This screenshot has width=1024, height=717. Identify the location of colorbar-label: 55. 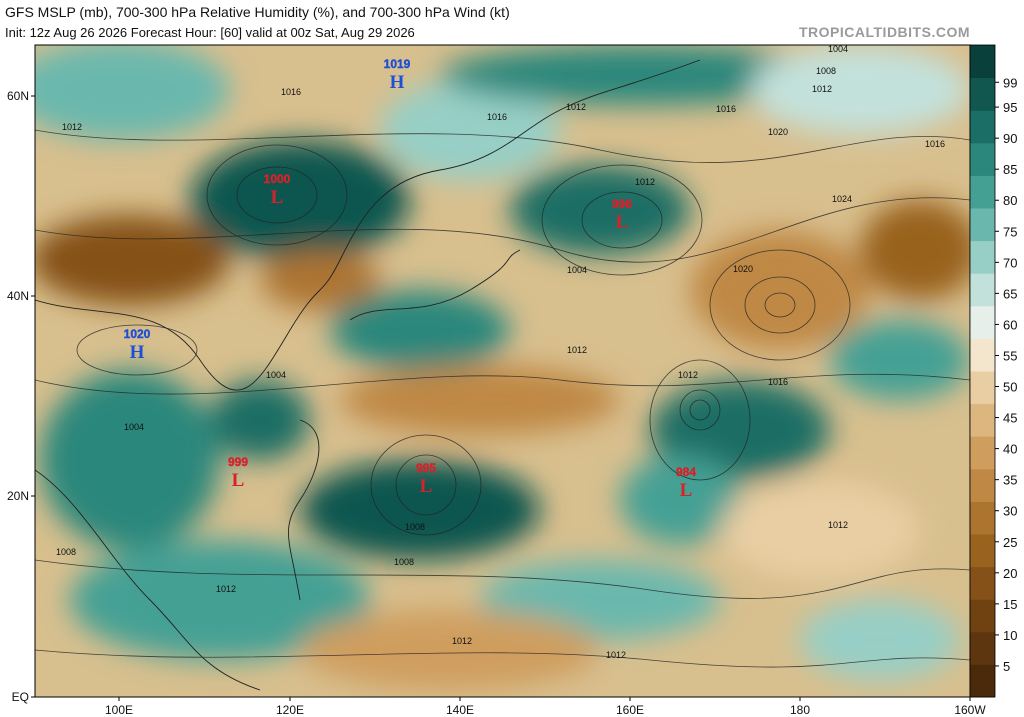
(1010, 355).